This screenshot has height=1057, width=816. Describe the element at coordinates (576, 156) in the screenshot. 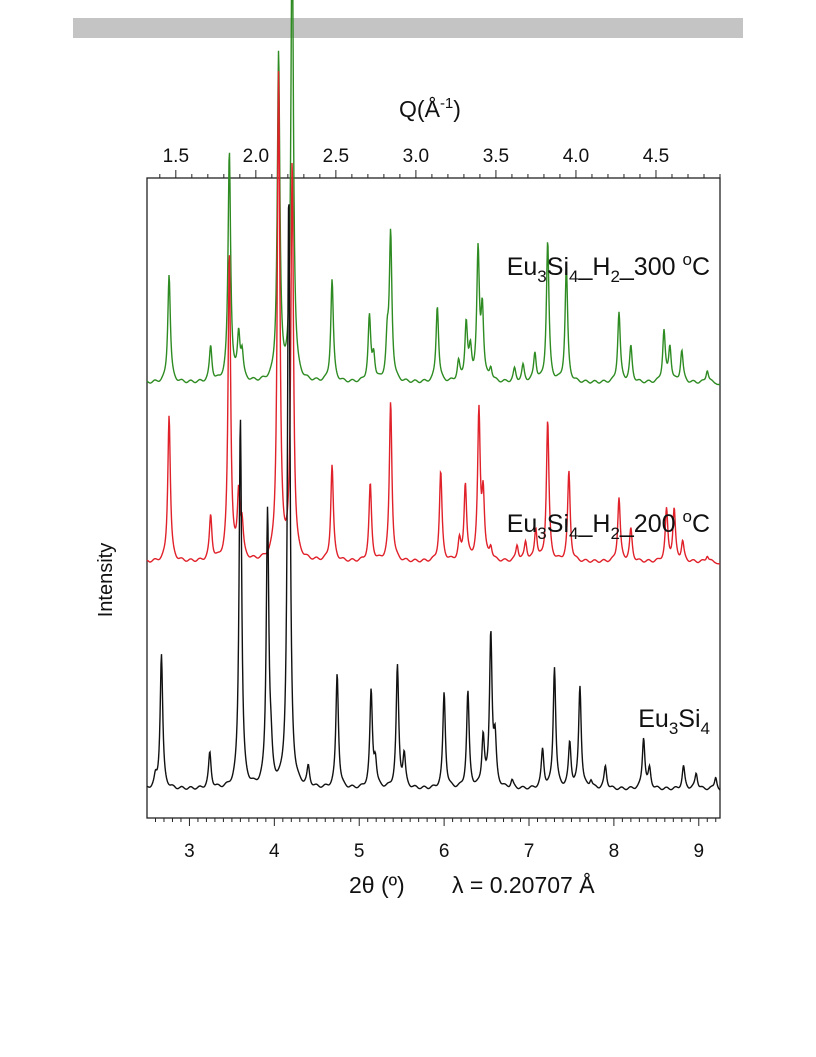

I see `top-tick-label: 4.0` at that location.